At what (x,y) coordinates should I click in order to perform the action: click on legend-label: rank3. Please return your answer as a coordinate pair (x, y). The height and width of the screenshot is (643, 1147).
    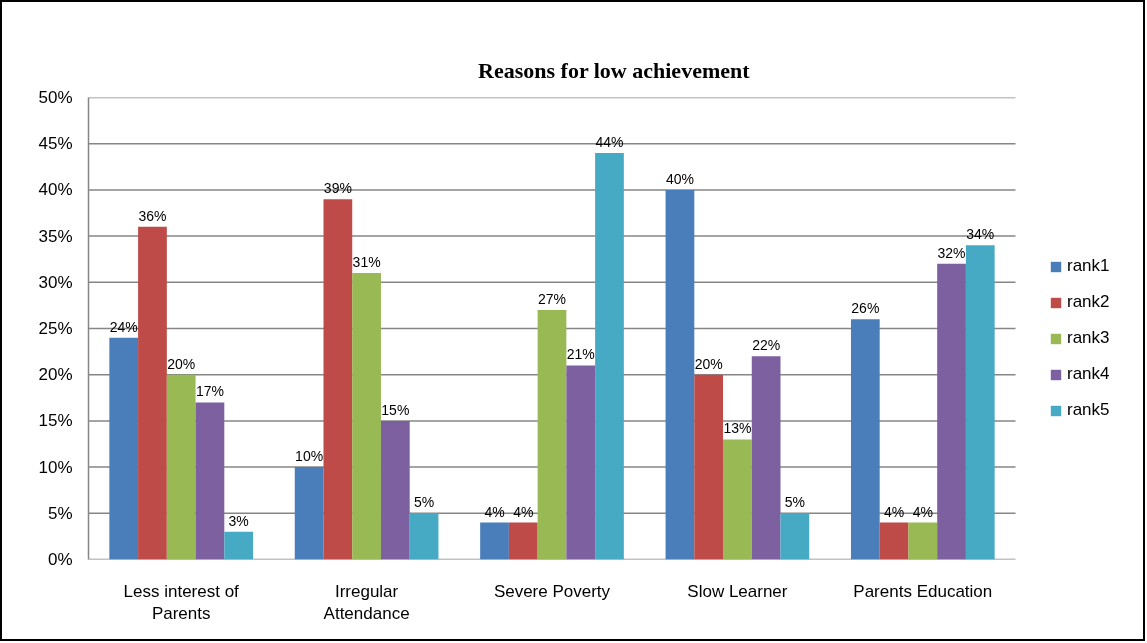
    Looking at the image, I should click on (1088, 338).